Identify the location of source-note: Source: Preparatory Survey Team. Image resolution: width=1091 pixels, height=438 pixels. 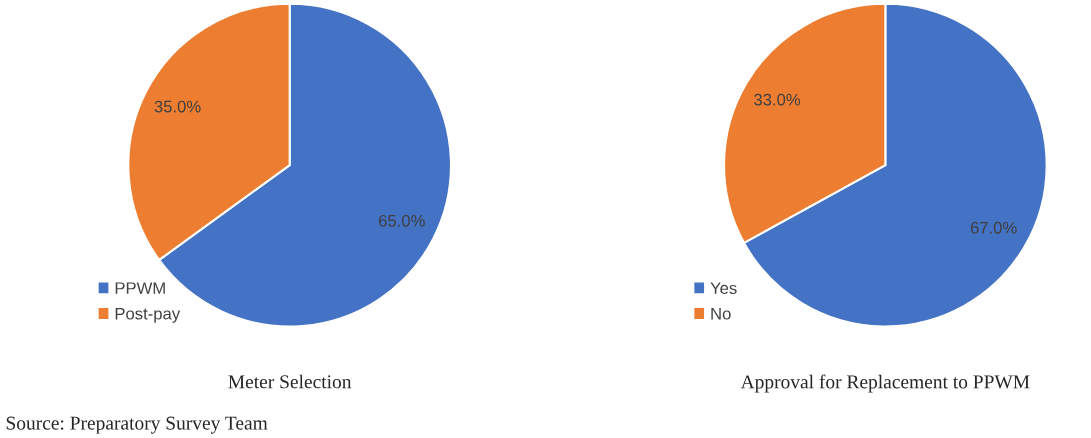
(137, 425).